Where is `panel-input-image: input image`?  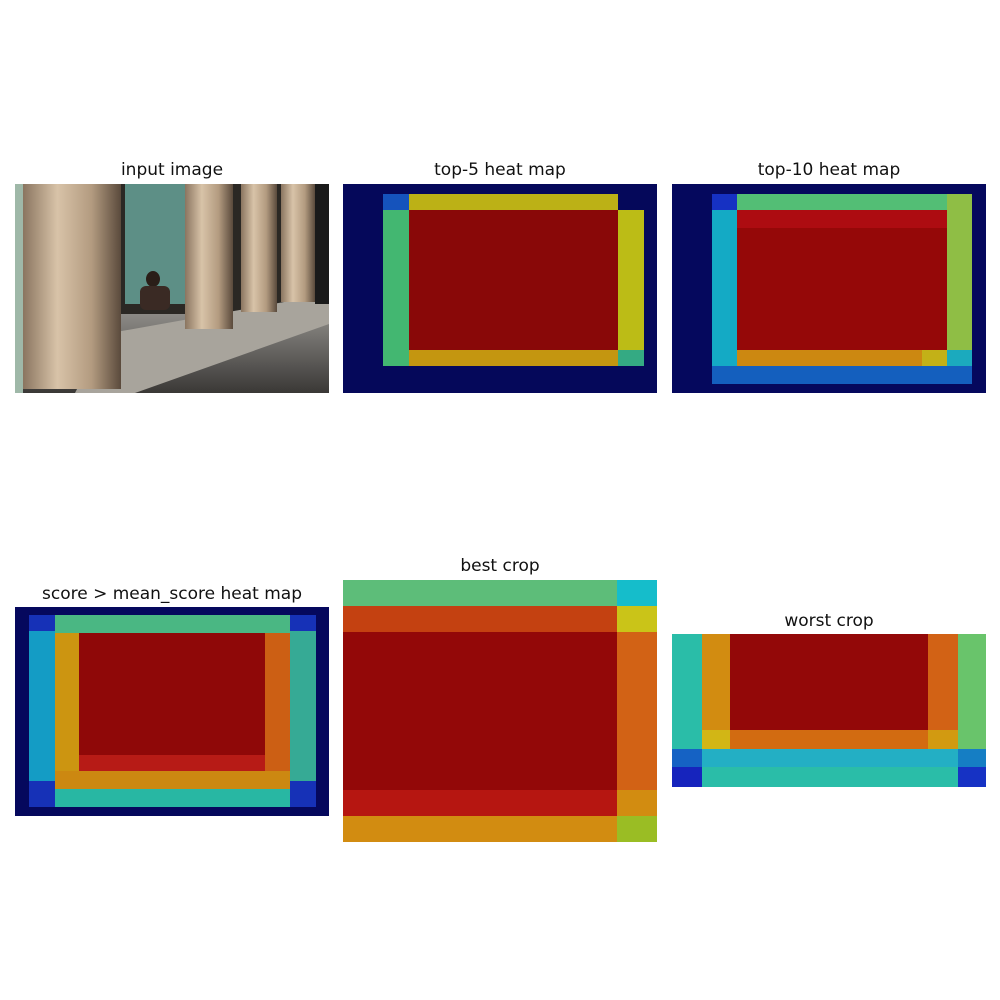
panel-input-image: input image is located at coordinates (172, 276).